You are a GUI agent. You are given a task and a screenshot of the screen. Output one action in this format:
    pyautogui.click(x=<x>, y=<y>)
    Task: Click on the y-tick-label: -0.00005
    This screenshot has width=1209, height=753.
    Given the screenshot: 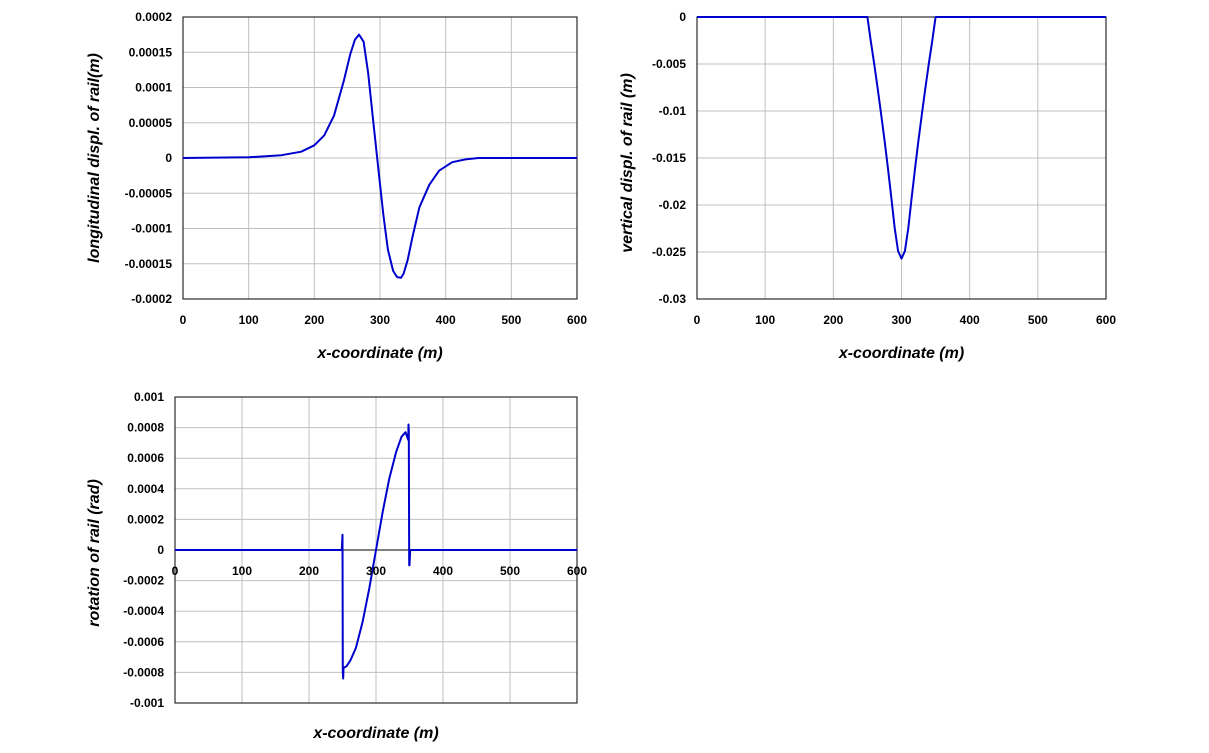 What is the action you would take?
    pyautogui.click(x=149, y=193)
    